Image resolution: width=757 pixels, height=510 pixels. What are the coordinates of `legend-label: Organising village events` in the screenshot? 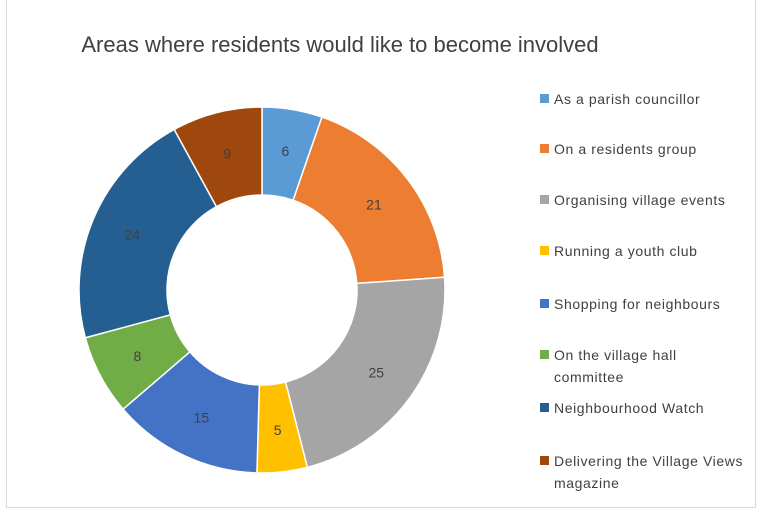 It's located at (640, 200).